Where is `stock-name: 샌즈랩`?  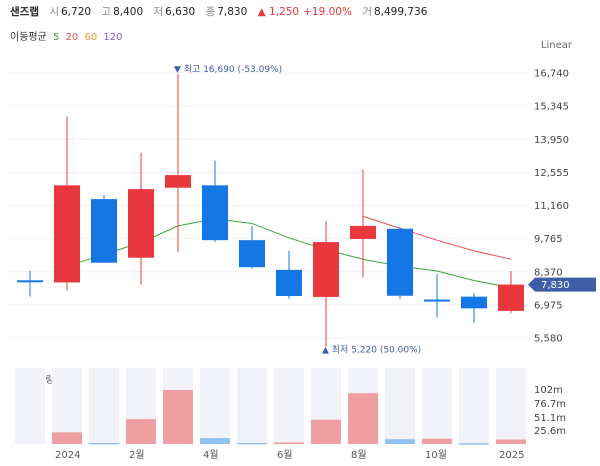
stock-name: 샌즈랩 is located at coordinates (24, 12).